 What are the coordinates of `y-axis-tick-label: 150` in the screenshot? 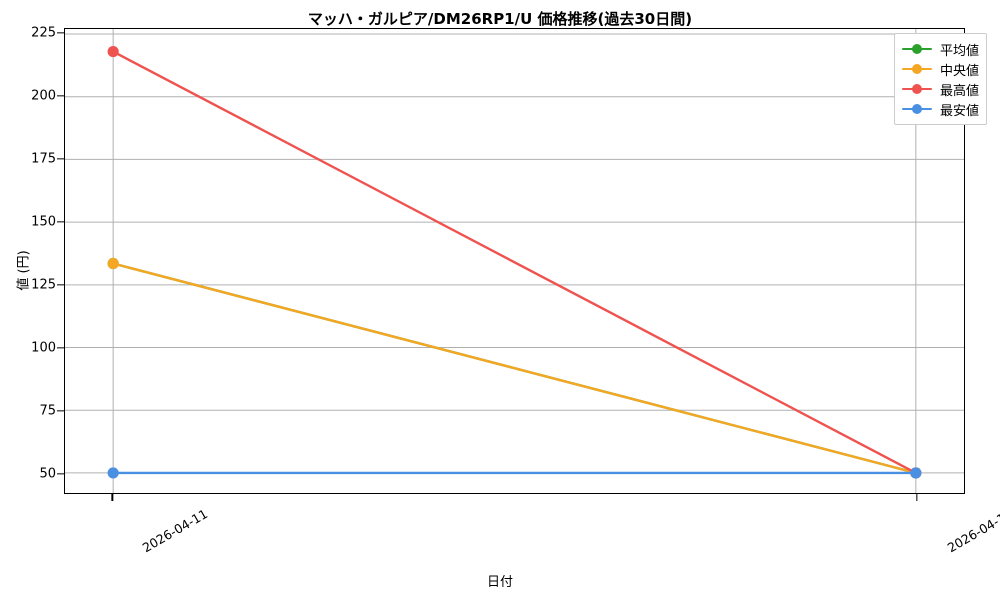 It's located at (43, 222).